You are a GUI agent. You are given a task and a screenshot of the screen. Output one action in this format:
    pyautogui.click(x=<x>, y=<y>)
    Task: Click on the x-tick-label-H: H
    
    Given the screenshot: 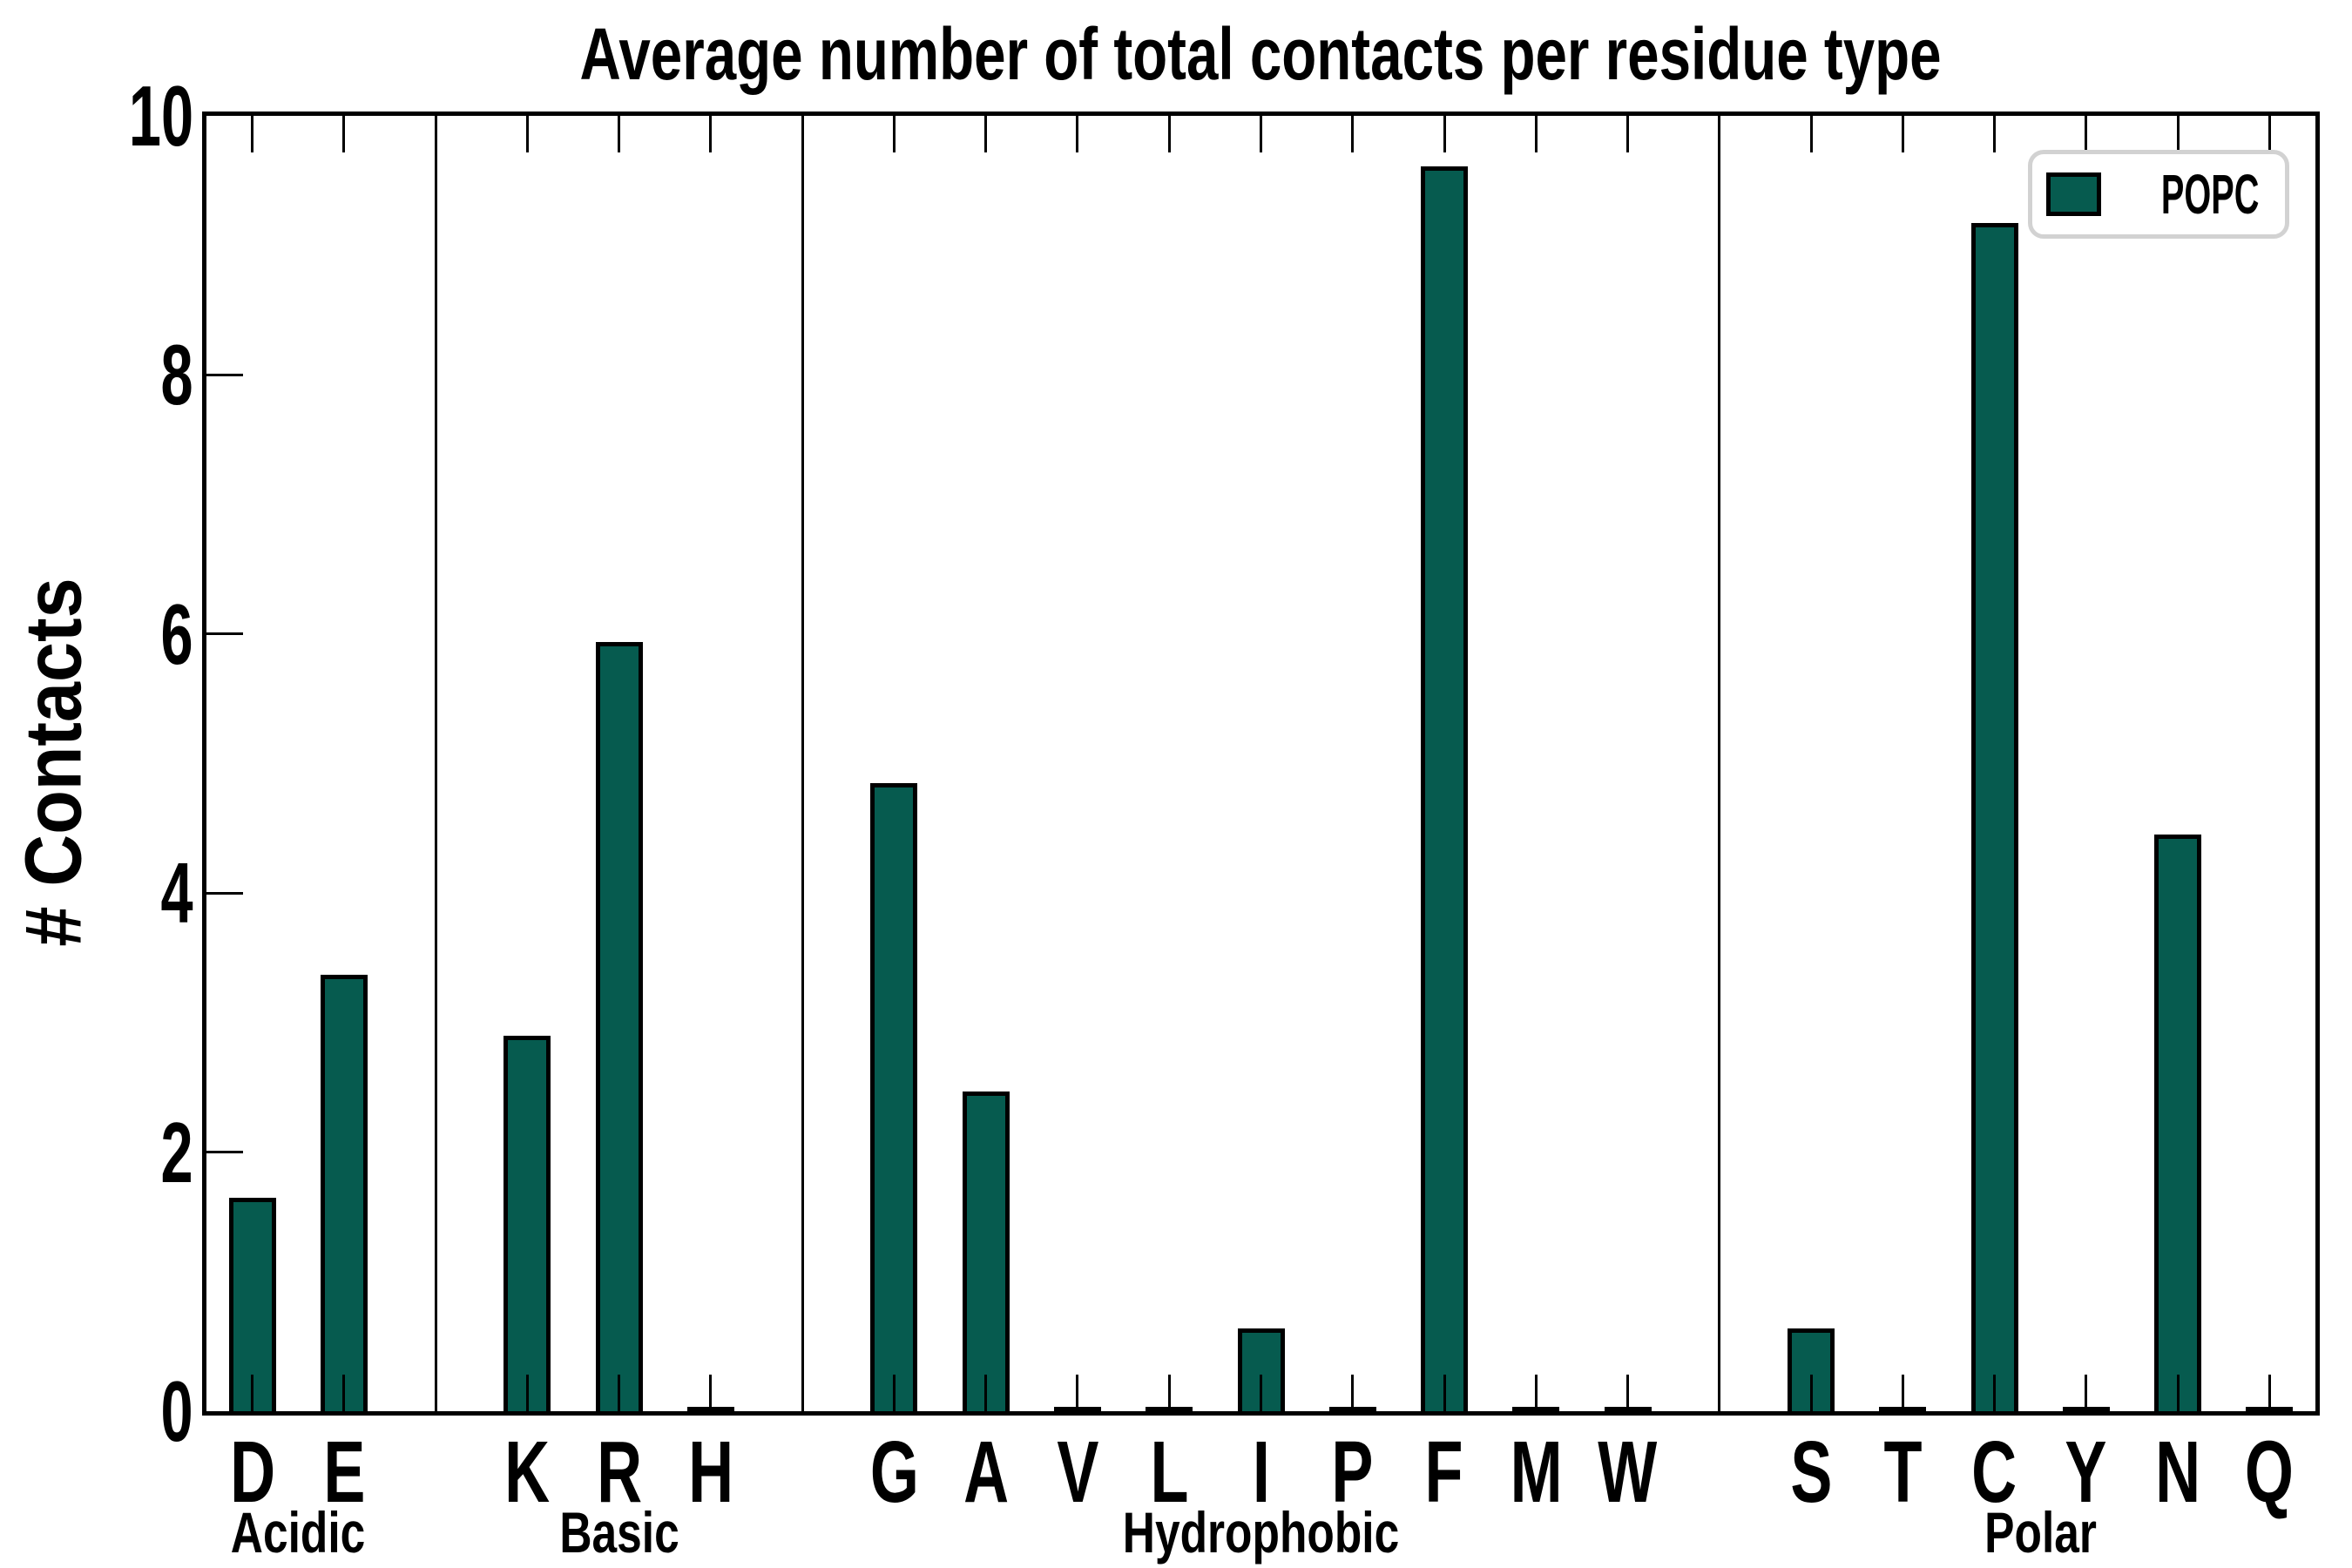 What is the action you would take?
    pyautogui.click(x=711, y=1472)
    